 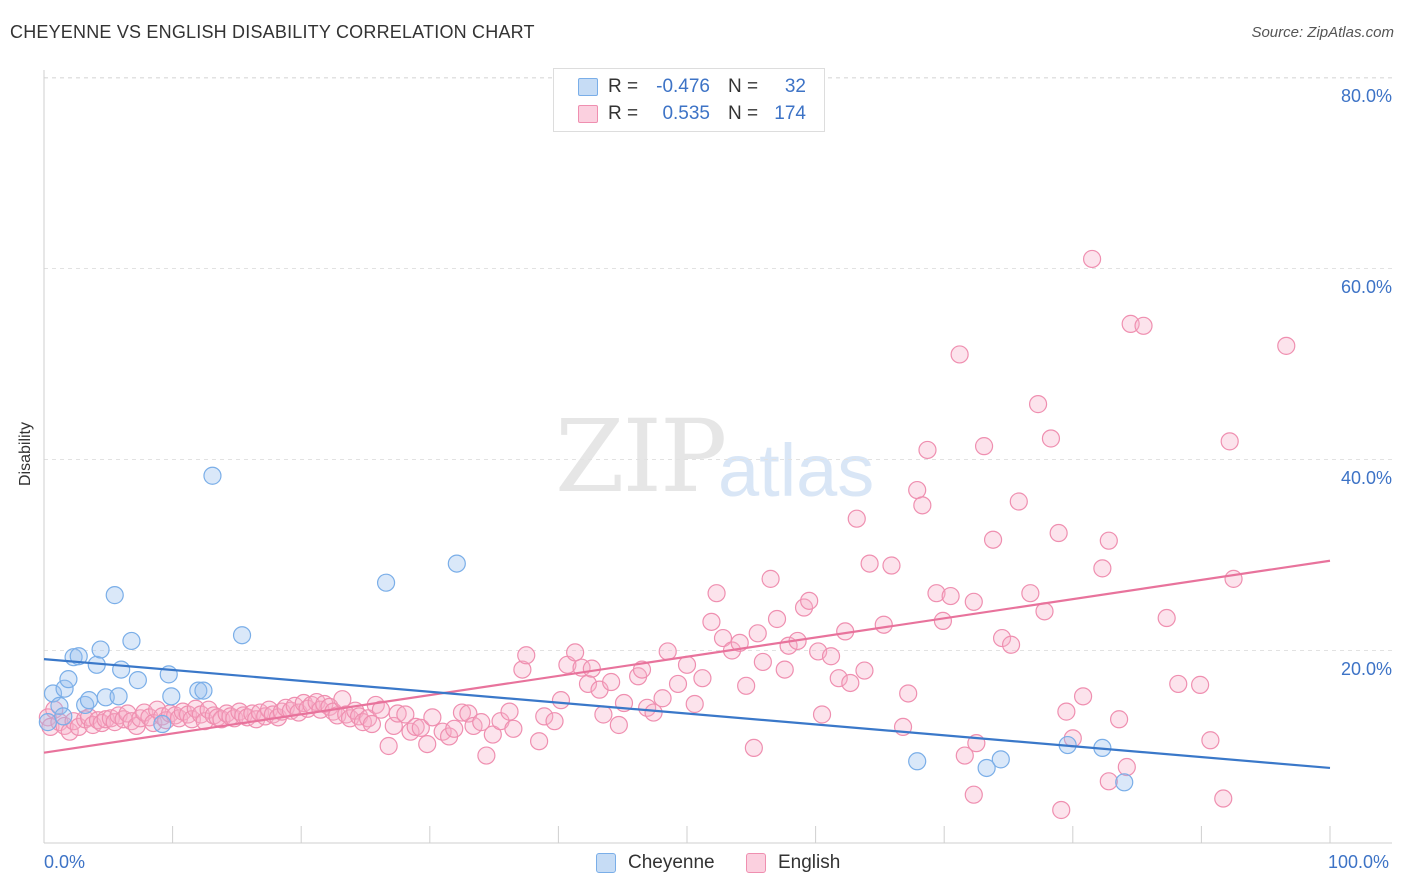 I want to click on series-legend: Cheyenne English, so click(x=703, y=865).